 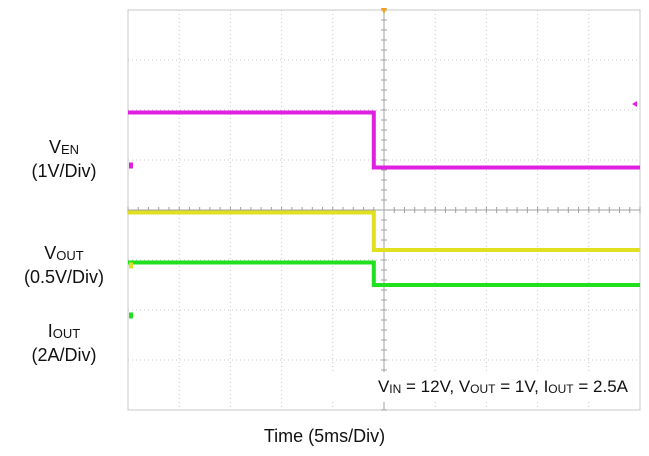 What do you see at coordinates (384, 140) in the screenshot?
I see `trace-ven` at bounding box center [384, 140].